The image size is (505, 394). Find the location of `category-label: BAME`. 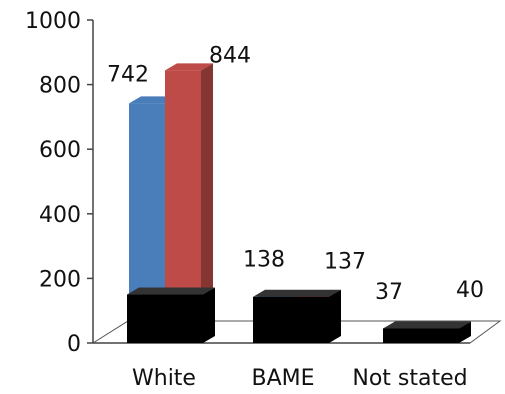

category-label: BAME is located at coordinates (282, 378).